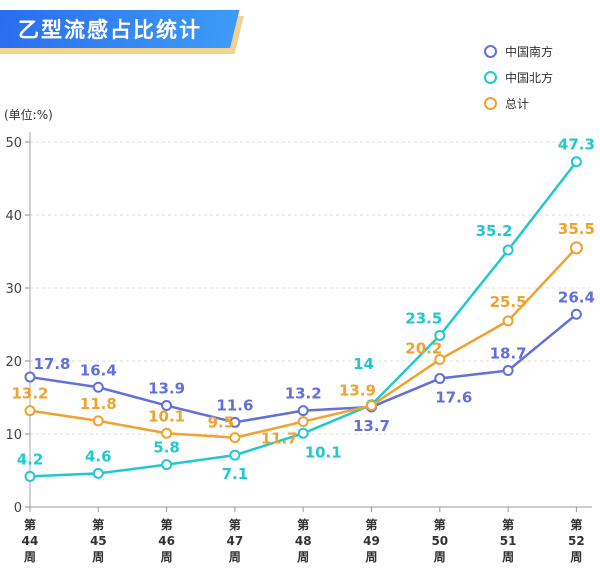 The image size is (600, 582). Describe the element at coordinates (13, 289) in the screenshot. I see `y-tick-label: 30` at that location.